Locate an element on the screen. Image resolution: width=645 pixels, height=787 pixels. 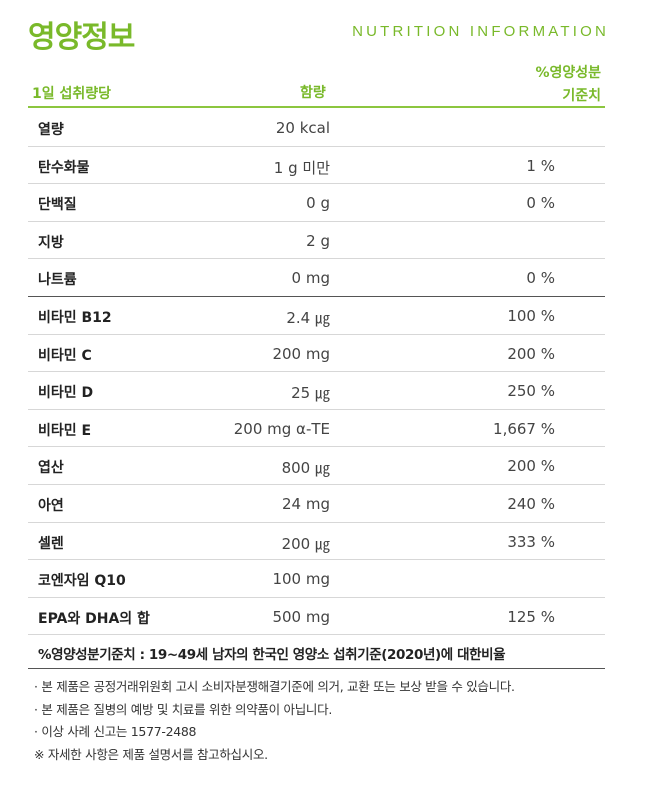
nutrient-amount: 0 mg is located at coordinates (310, 278).